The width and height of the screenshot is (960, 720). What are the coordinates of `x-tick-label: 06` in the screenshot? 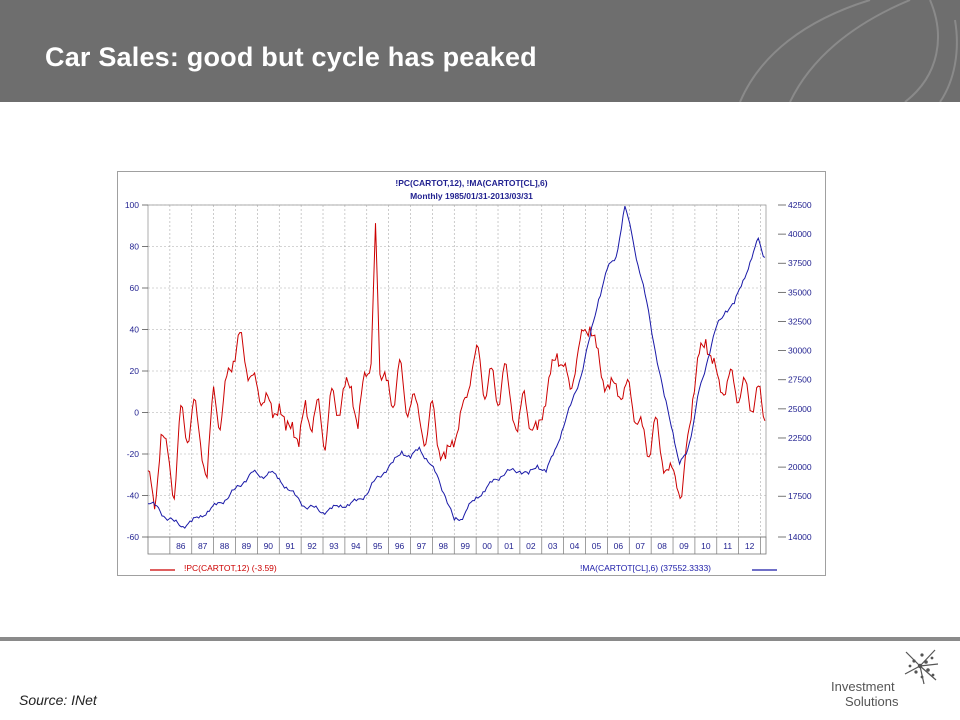 It's located at (619, 546).